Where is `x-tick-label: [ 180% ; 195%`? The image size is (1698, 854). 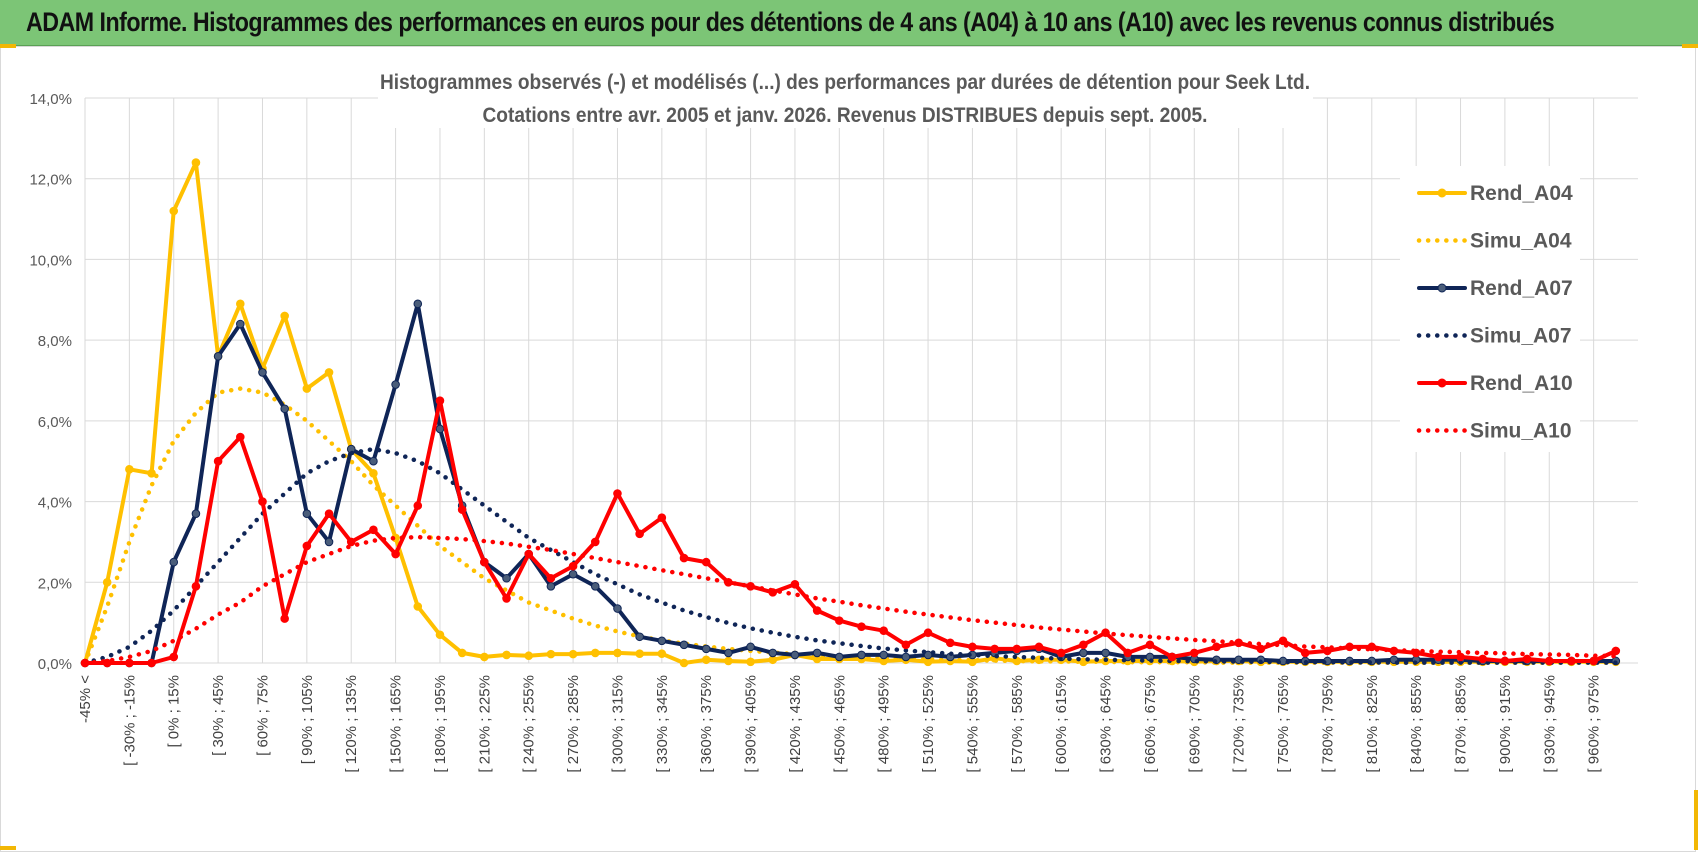 x-tick-label: [ 180% ; 195% is located at coordinates (440, 724).